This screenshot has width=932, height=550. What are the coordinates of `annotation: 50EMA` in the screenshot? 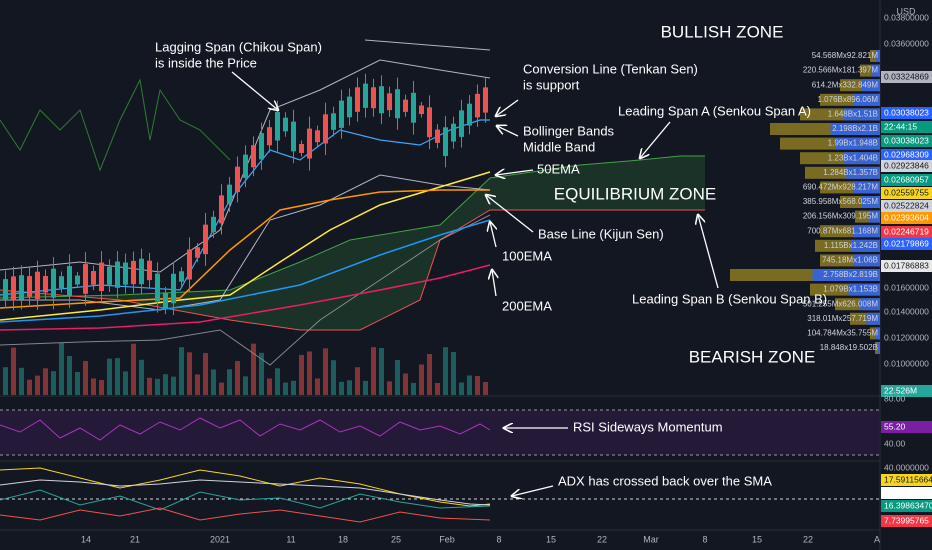 It's located at (558, 168).